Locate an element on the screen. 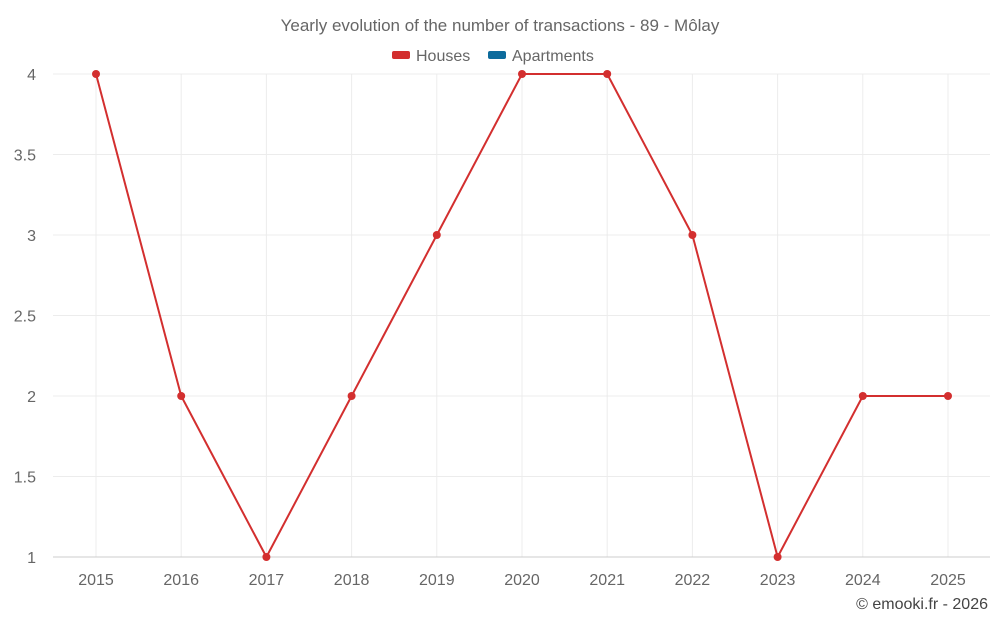  y-tick-label: 2.5 is located at coordinates (25, 317).